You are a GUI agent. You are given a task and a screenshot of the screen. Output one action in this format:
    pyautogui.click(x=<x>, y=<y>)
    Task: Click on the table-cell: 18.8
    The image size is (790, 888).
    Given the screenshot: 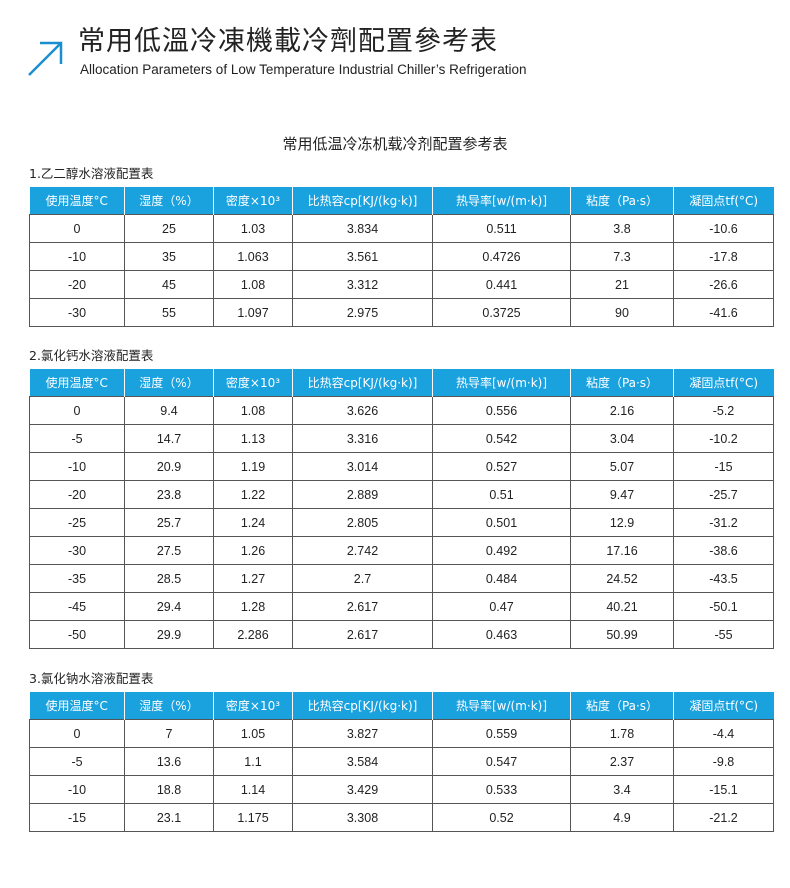 What is the action you would take?
    pyautogui.click(x=169, y=789)
    